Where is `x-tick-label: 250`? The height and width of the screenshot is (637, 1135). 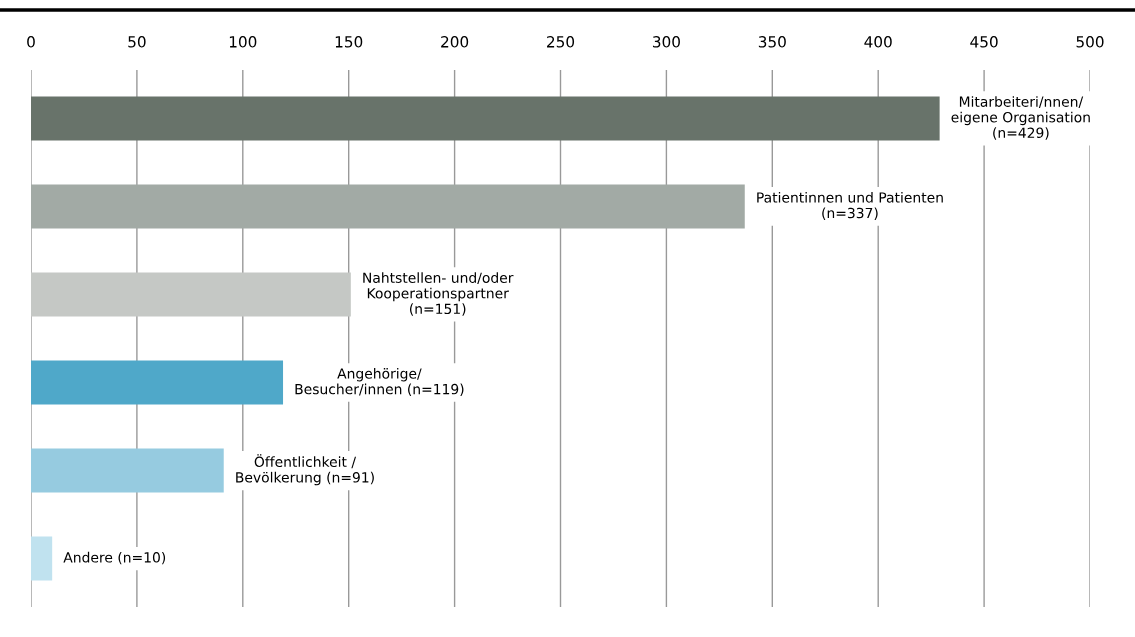 x-tick-label: 250 is located at coordinates (561, 42).